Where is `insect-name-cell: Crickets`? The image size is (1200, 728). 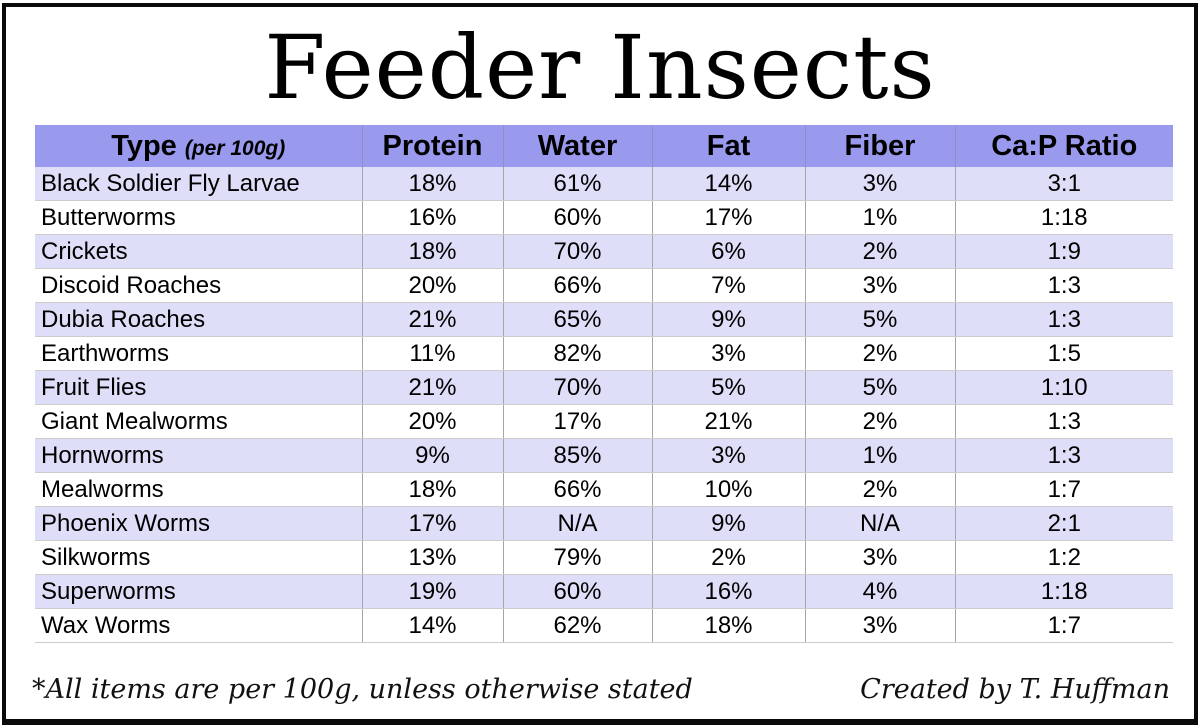 insect-name-cell: Crickets is located at coordinates (199, 251).